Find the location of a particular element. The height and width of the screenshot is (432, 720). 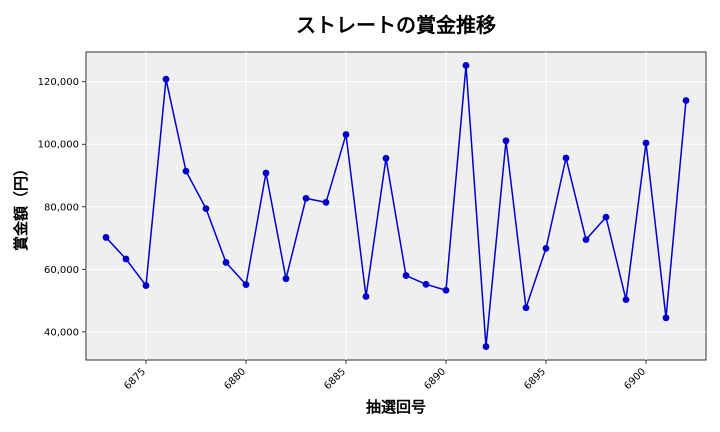

y-tick-label: 120,000 is located at coordinates (58, 82).